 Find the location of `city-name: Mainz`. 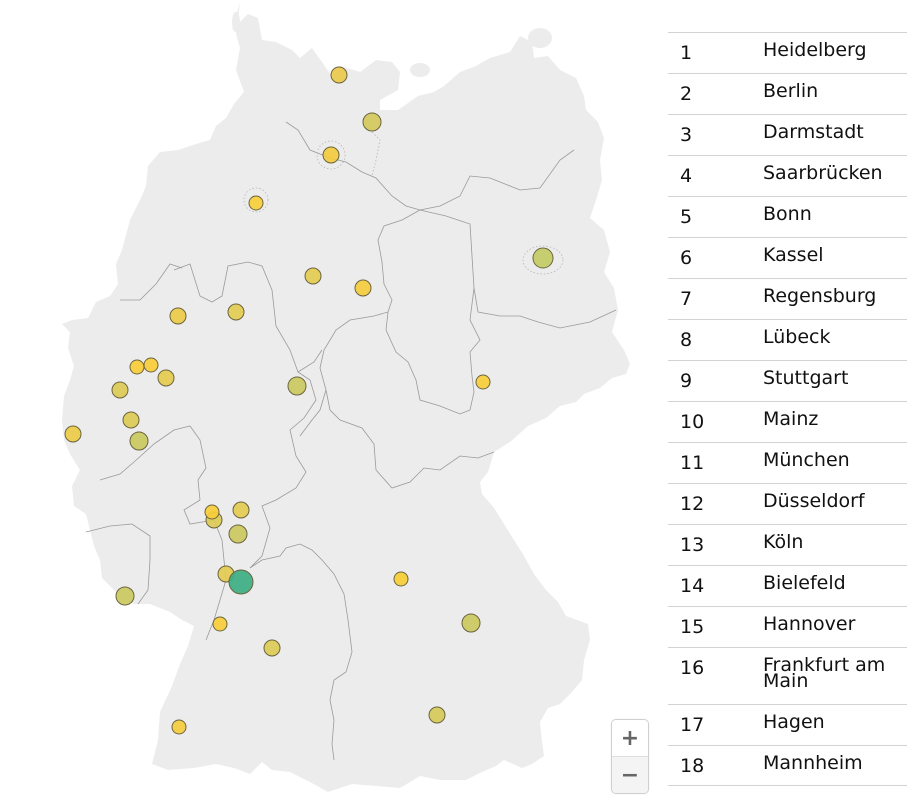

city-name: Mainz is located at coordinates (791, 419).